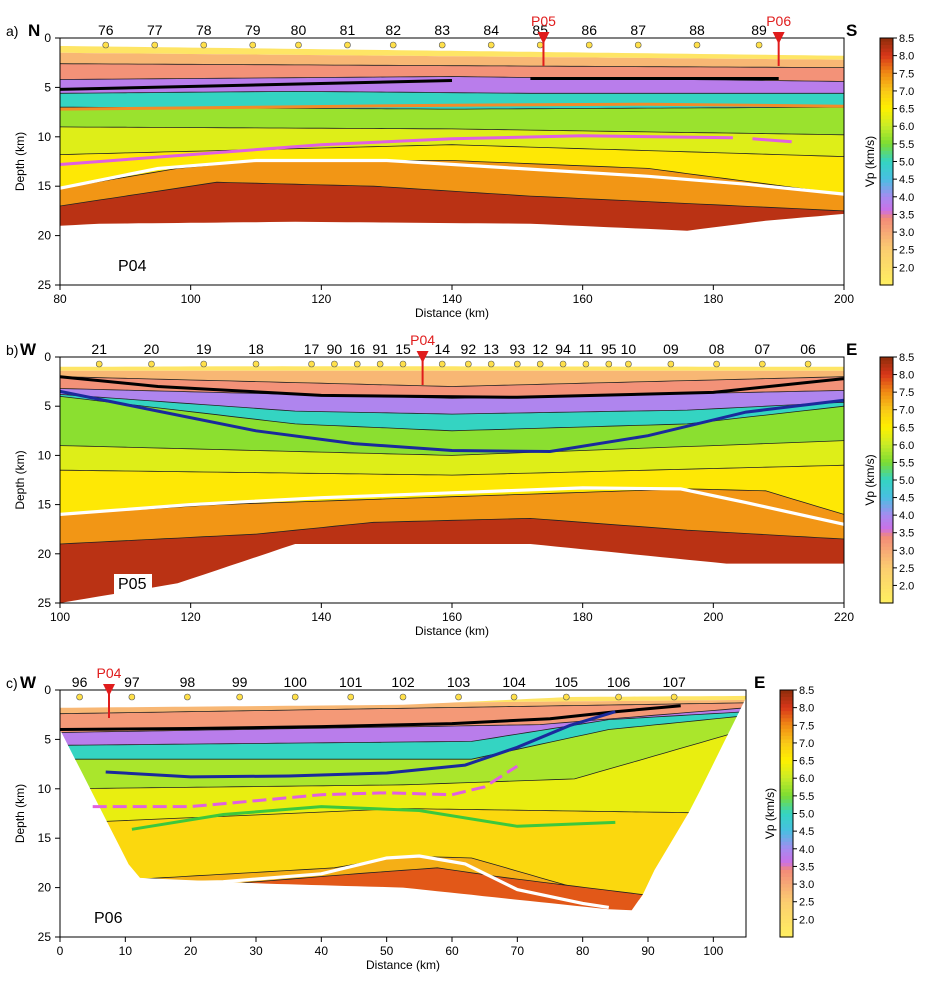  I want to click on interface-blue, so click(452, 421).